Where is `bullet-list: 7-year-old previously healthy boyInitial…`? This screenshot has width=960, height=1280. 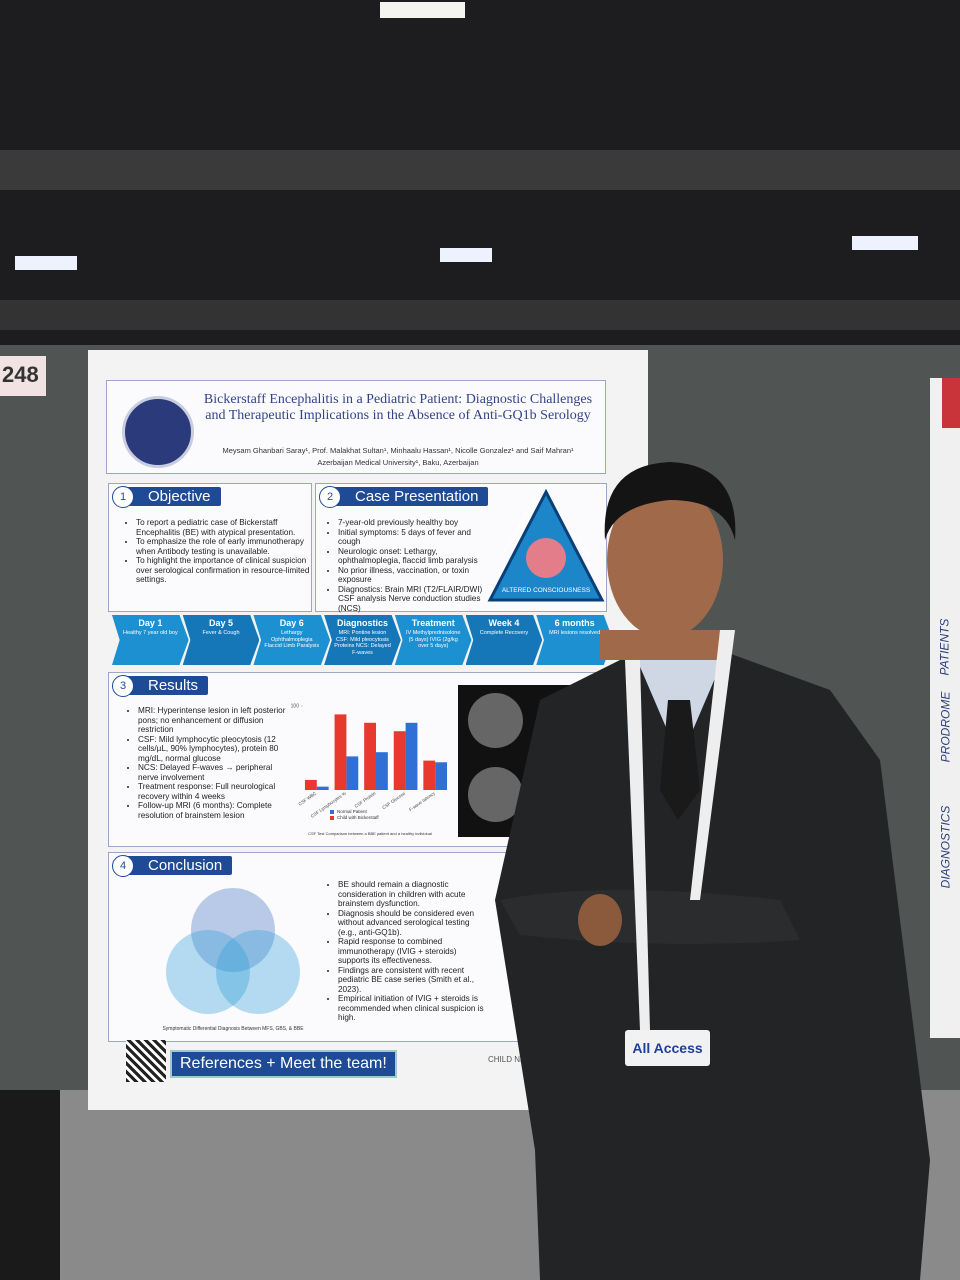 bullet-list: 7-year-old previously healthy boyInitial… is located at coordinates (408, 565).